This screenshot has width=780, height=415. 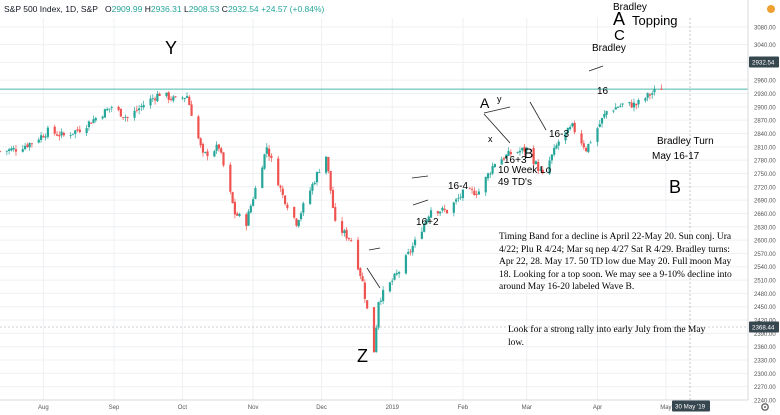 What do you see at coordinates (765, 407) in the screenshot?
I see `settings-gear-icon` at bounding box center [765, 407].